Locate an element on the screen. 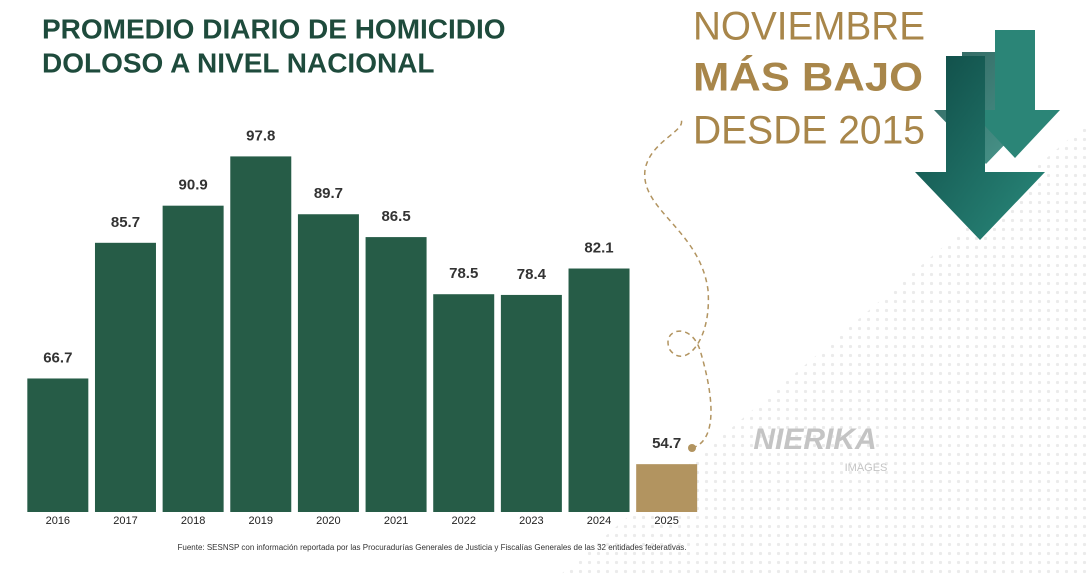  x-tick-label: 2023 is located at coordinates (531, 521).